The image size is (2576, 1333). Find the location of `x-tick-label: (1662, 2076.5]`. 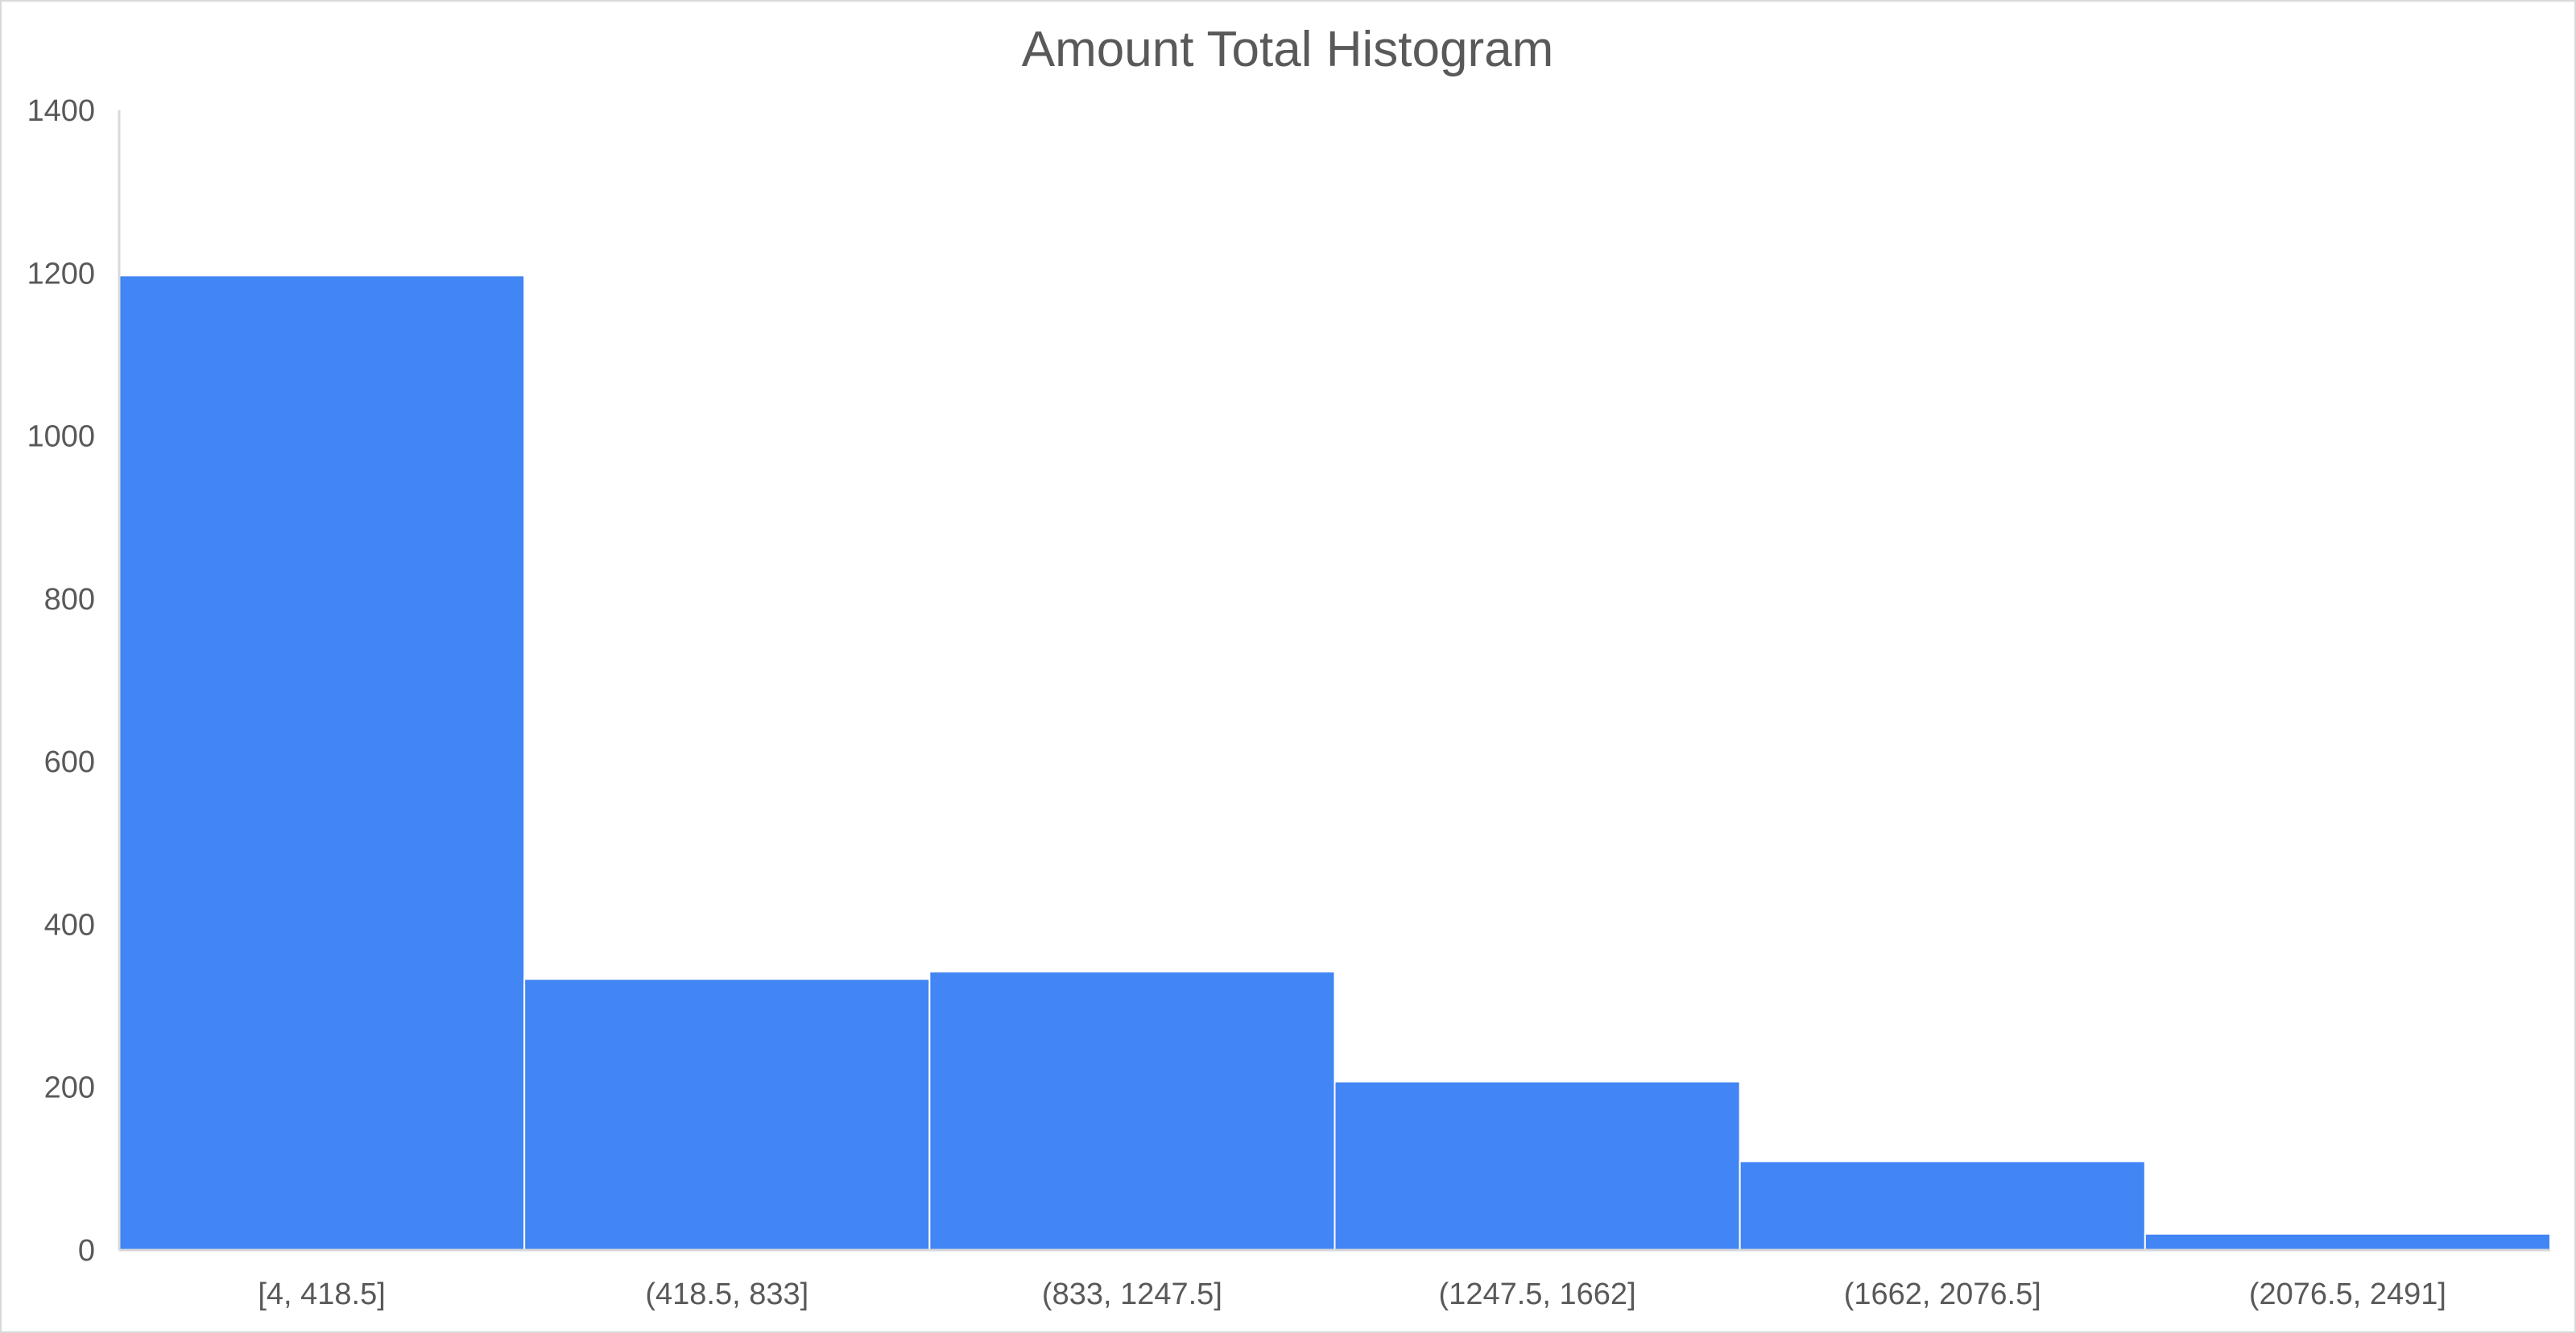

x-tick-label: (1662, 2076.5] is located at coordinates (1942, 1294).